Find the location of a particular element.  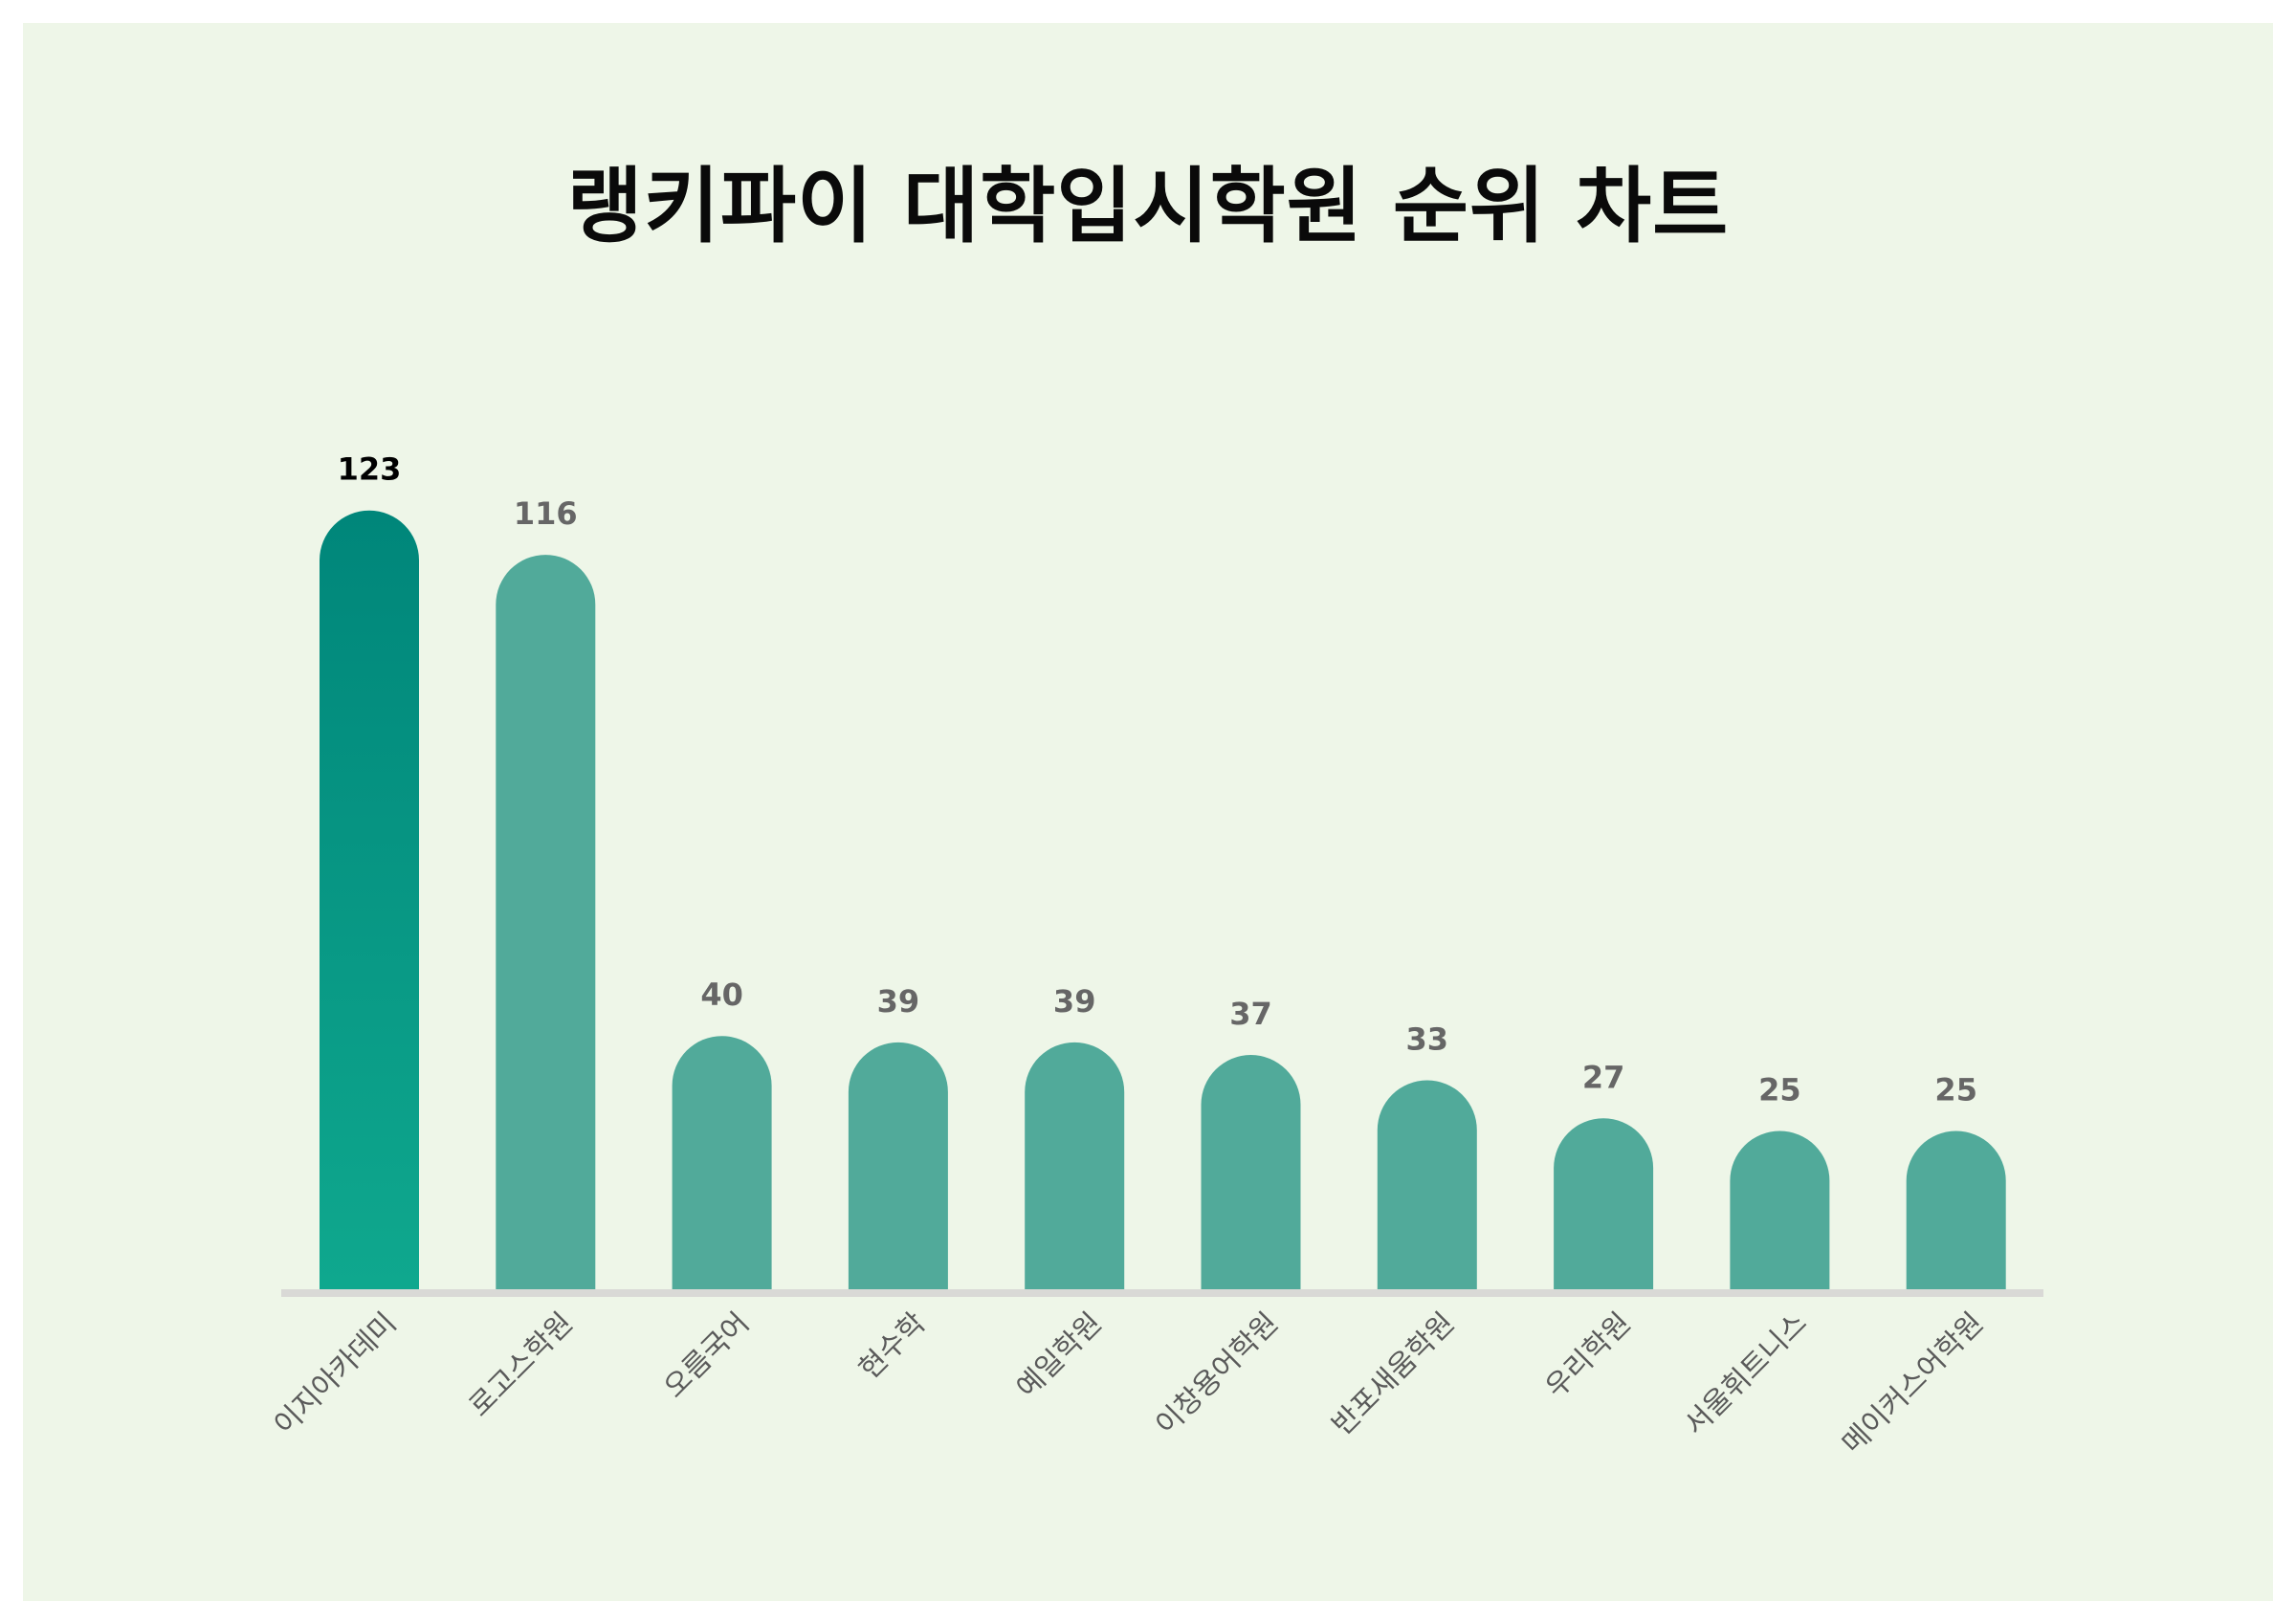

data-label: 116 is located at coordinates (546, 514).